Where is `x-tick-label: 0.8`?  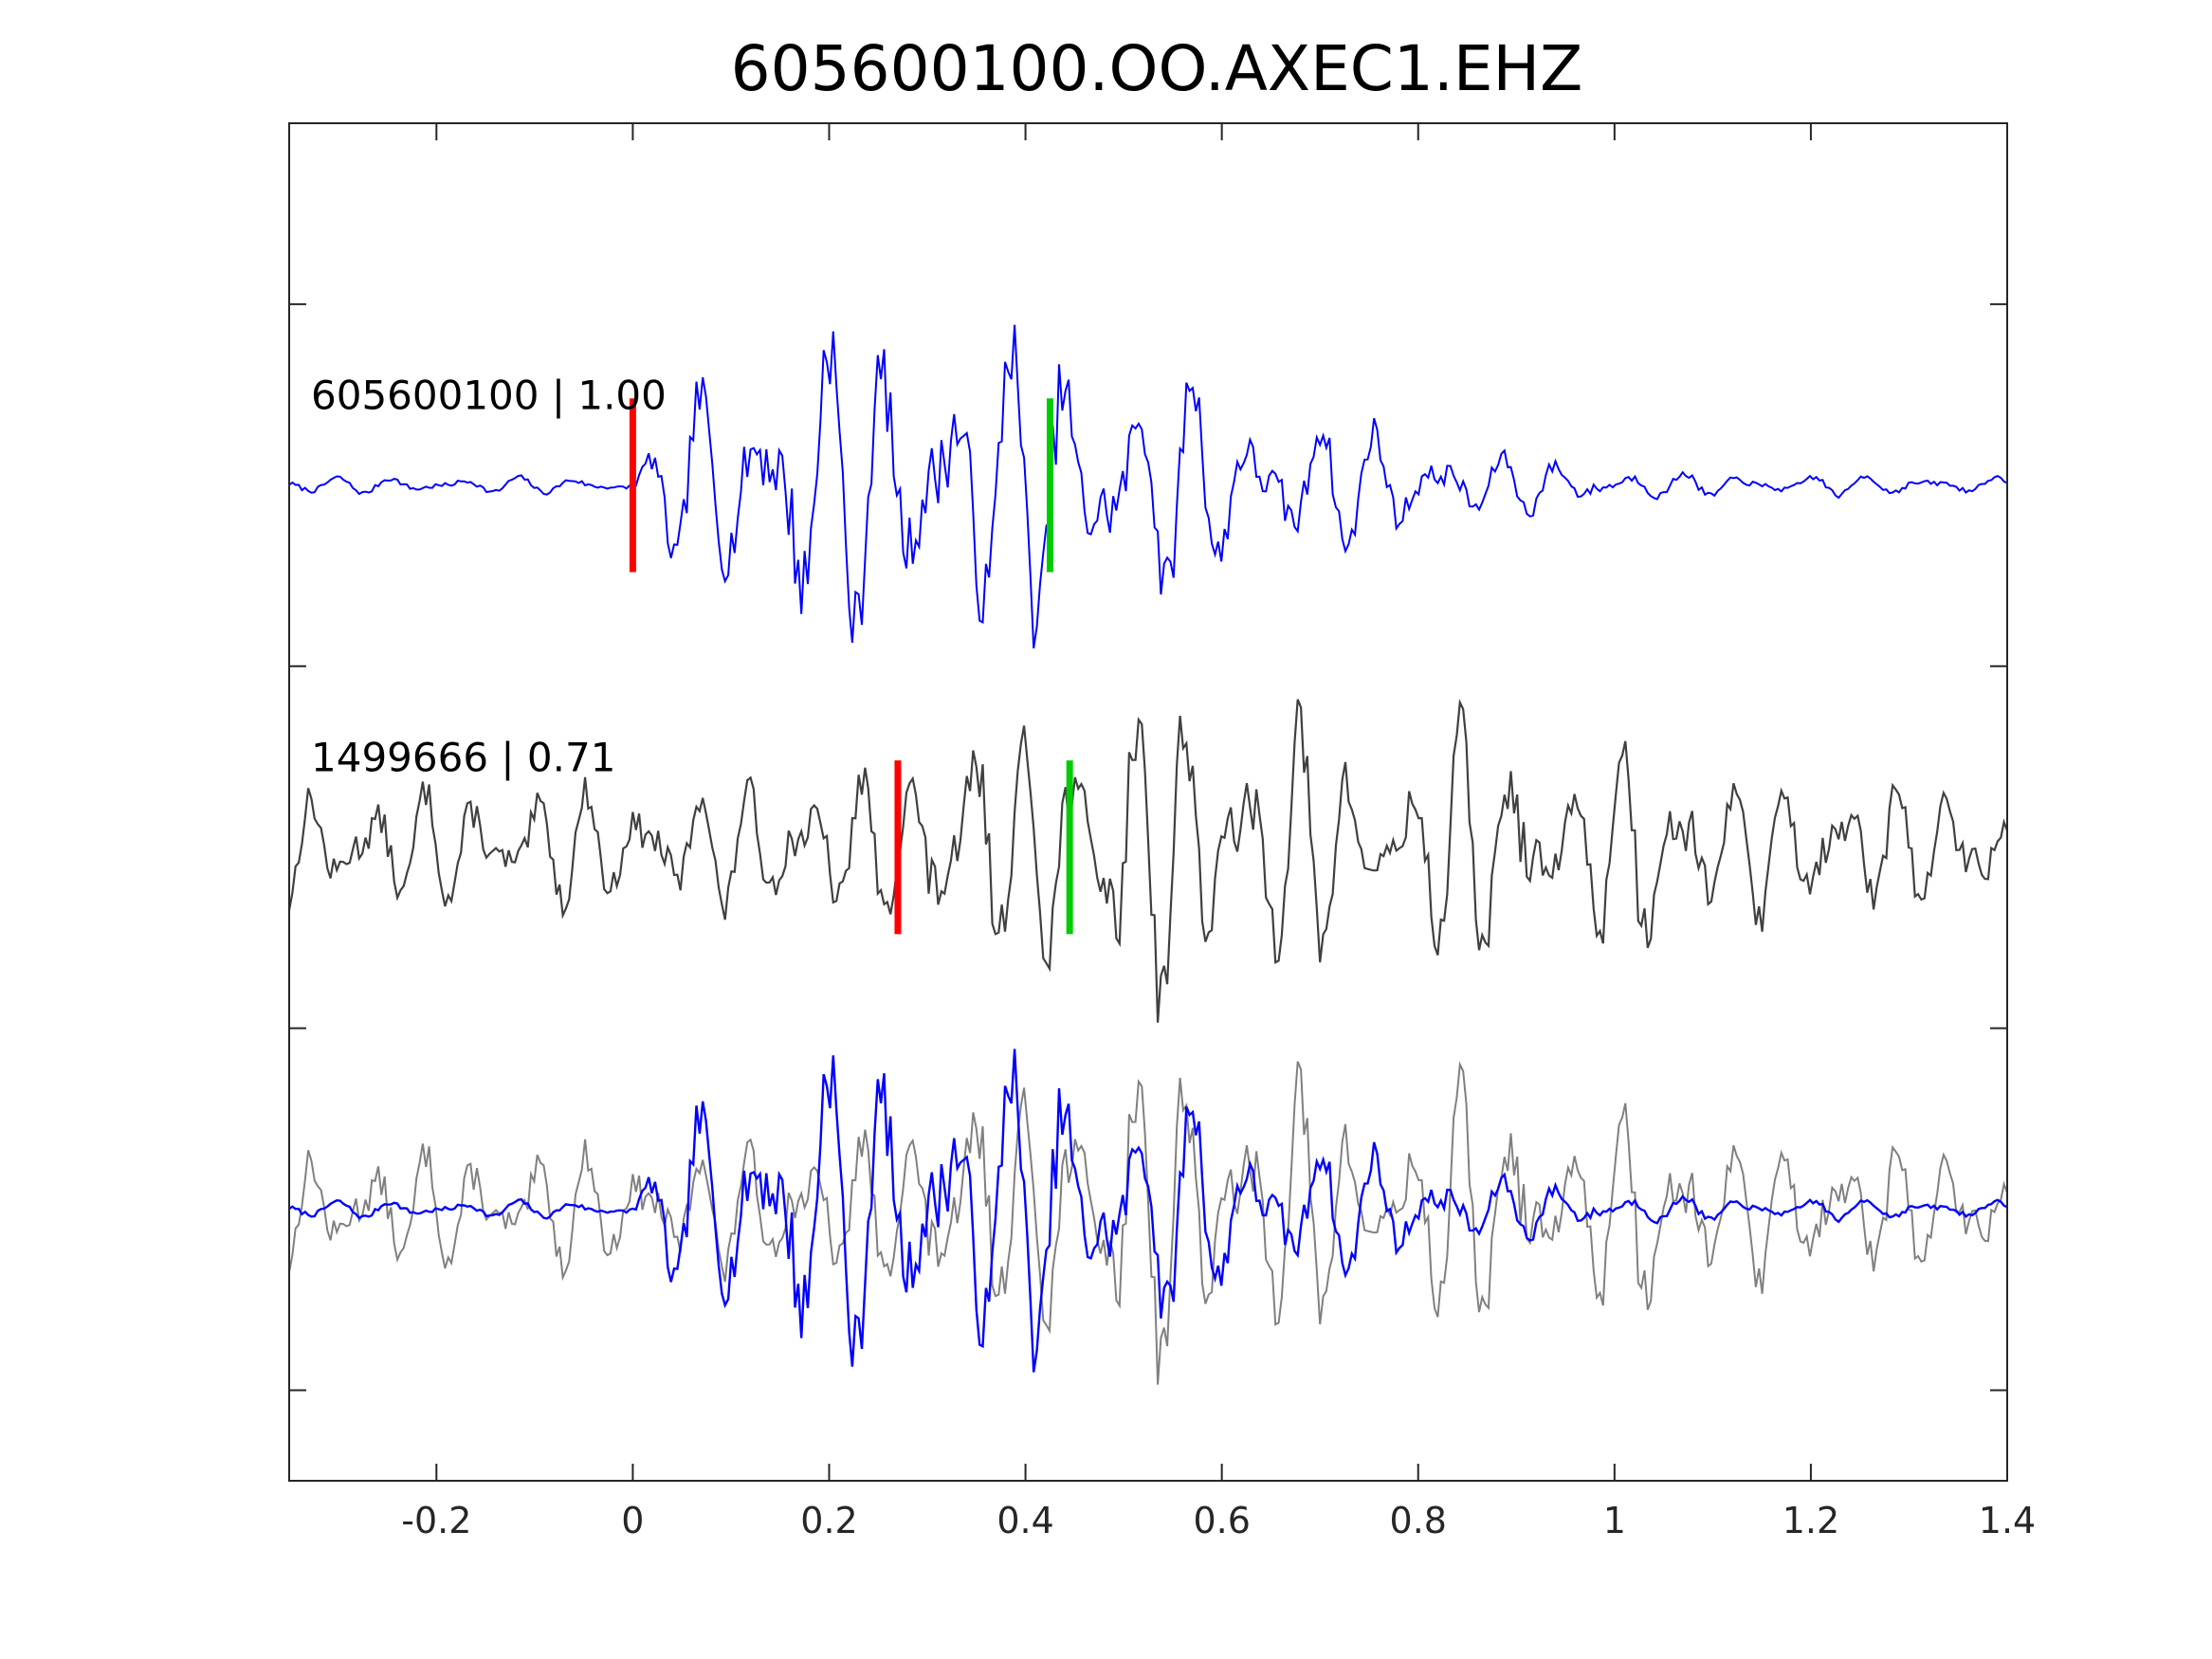
x-tick-label: 0.8 is located at coordinates (1418, 1520).